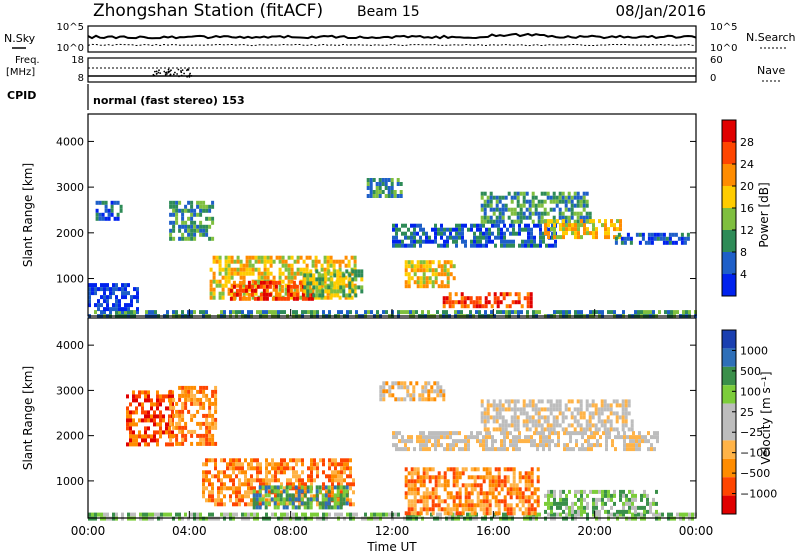 The height and width of the screenshot is (554, 800). Describe the element at coordinates (70, 233) in the screenshot. I see `y-tick-label: 2000` at that location.